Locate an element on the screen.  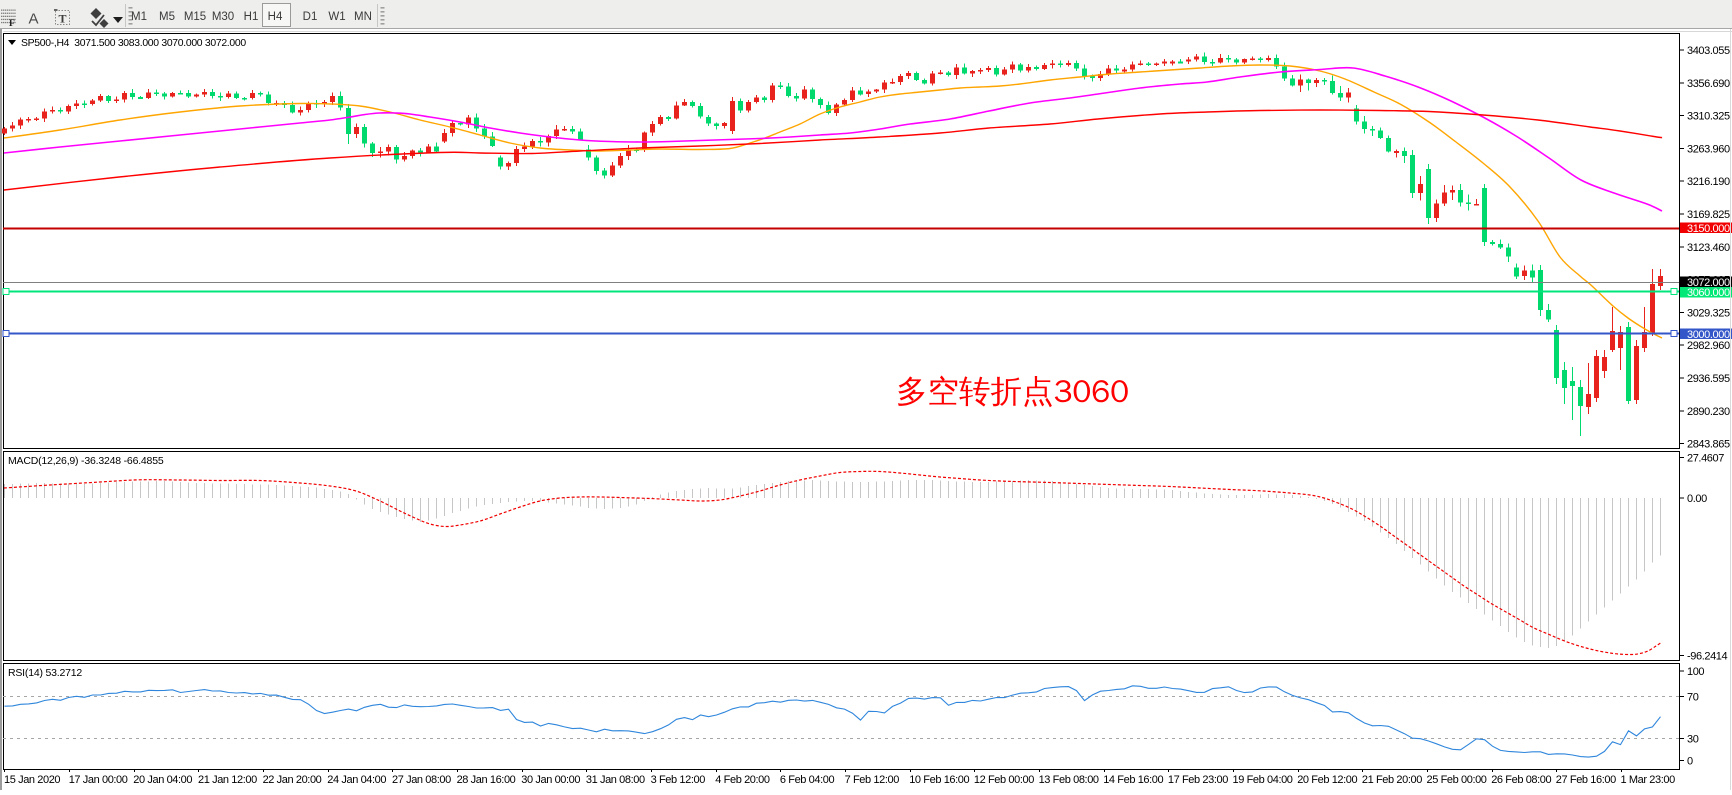
svg-text: F is located at coordinates (12, 24).